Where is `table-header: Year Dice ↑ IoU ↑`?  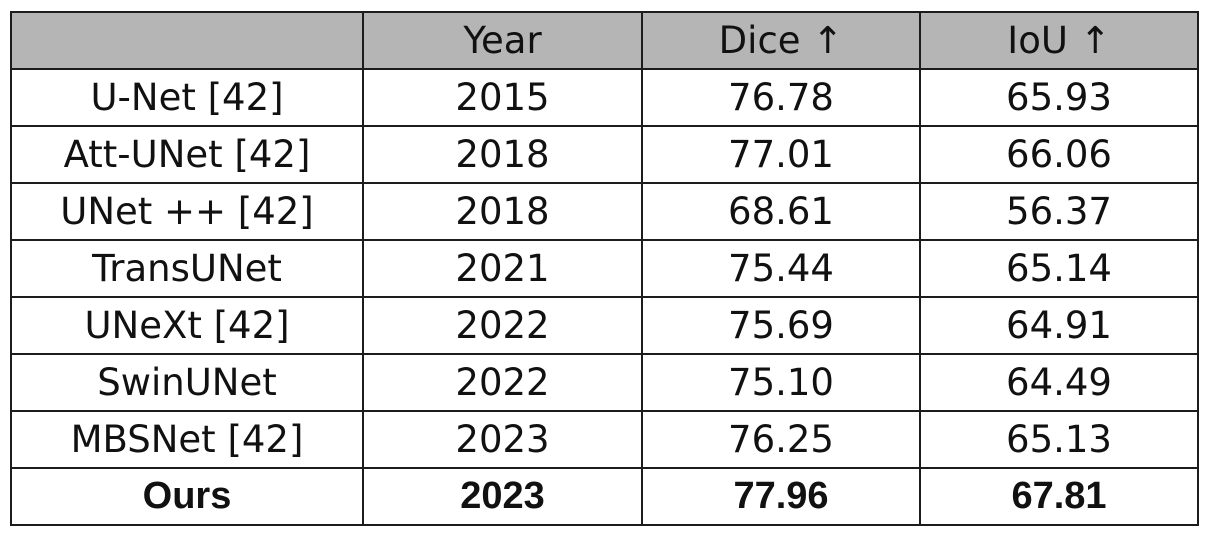
table-header: Year Dice ↑ IoU ↑ is located at coordinates (604, 40).